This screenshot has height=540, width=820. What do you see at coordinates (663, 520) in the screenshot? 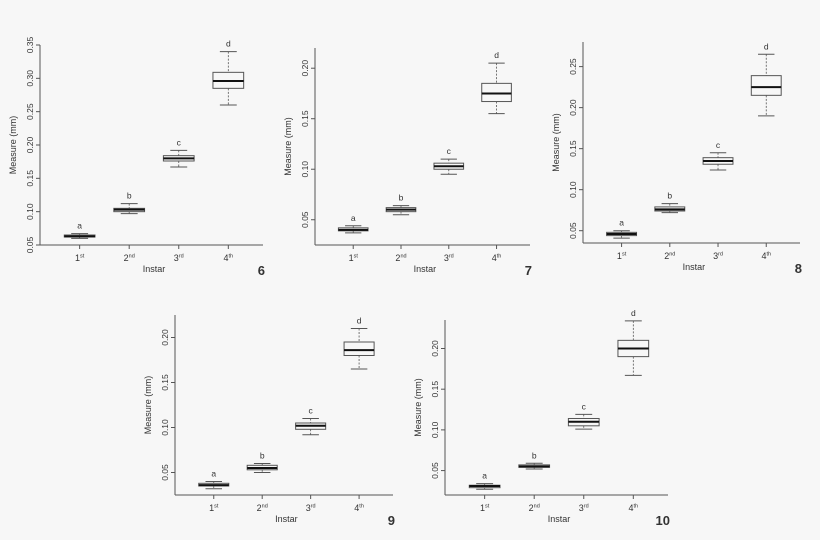
I see `panel-label: 10` at bounding box center [663, 520].